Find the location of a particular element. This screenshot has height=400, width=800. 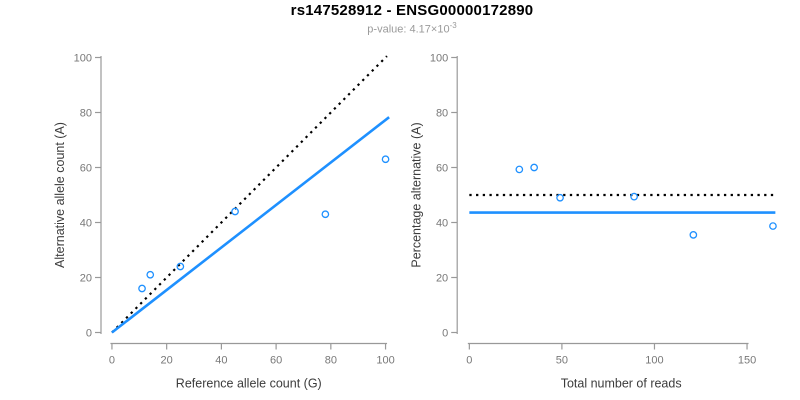

figure-subtitle: p-value: 4.17×10-3 is located at coordinates (406, 28).